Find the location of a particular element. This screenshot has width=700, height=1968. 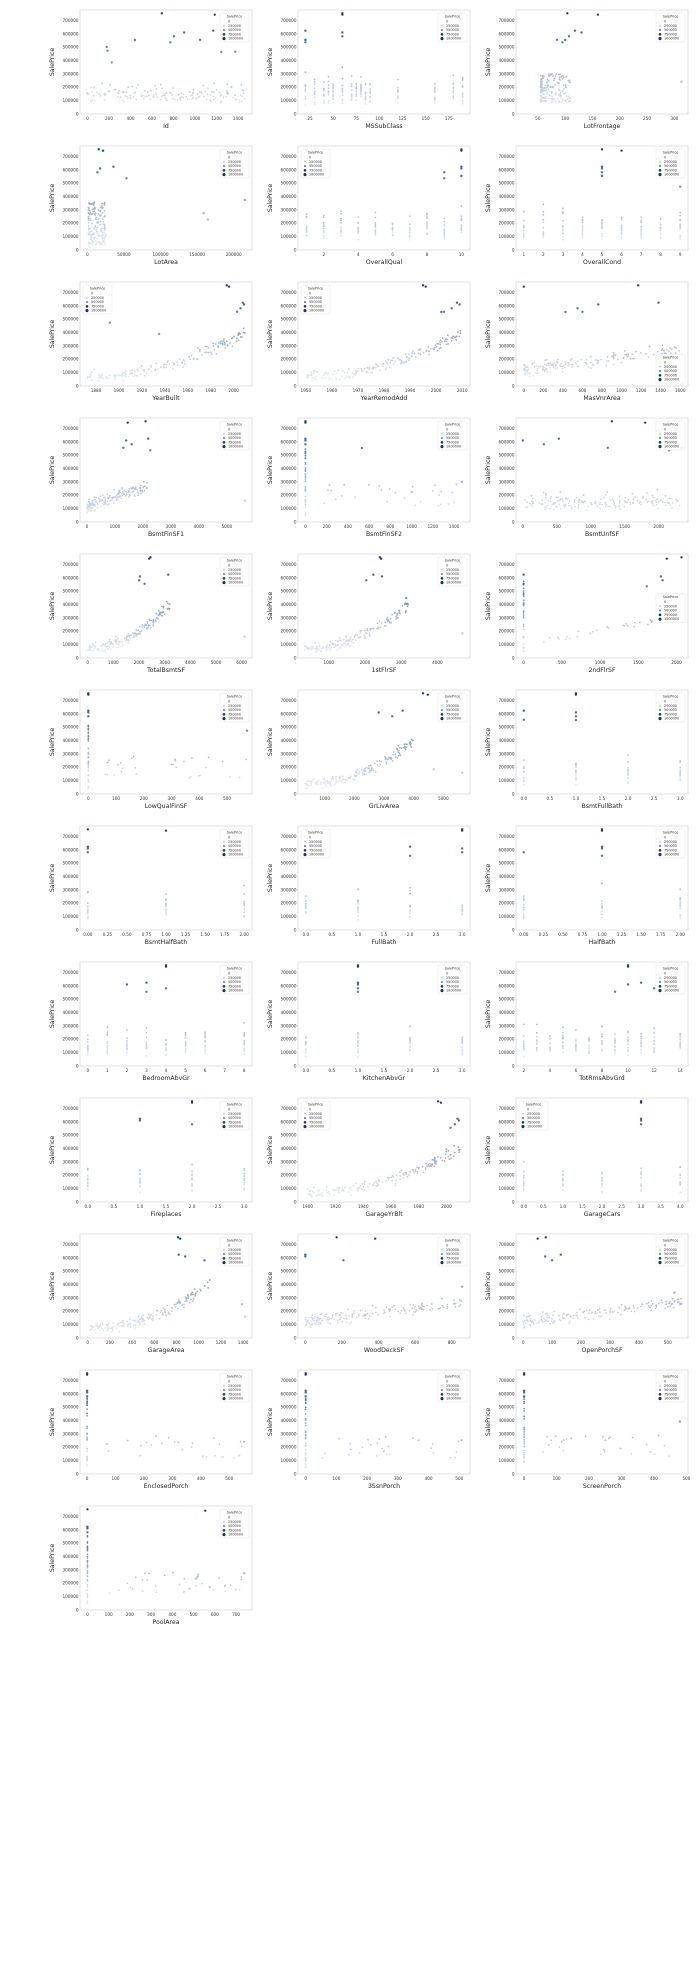

y-tick-label: 500000 is located at coordinates (289, 727).